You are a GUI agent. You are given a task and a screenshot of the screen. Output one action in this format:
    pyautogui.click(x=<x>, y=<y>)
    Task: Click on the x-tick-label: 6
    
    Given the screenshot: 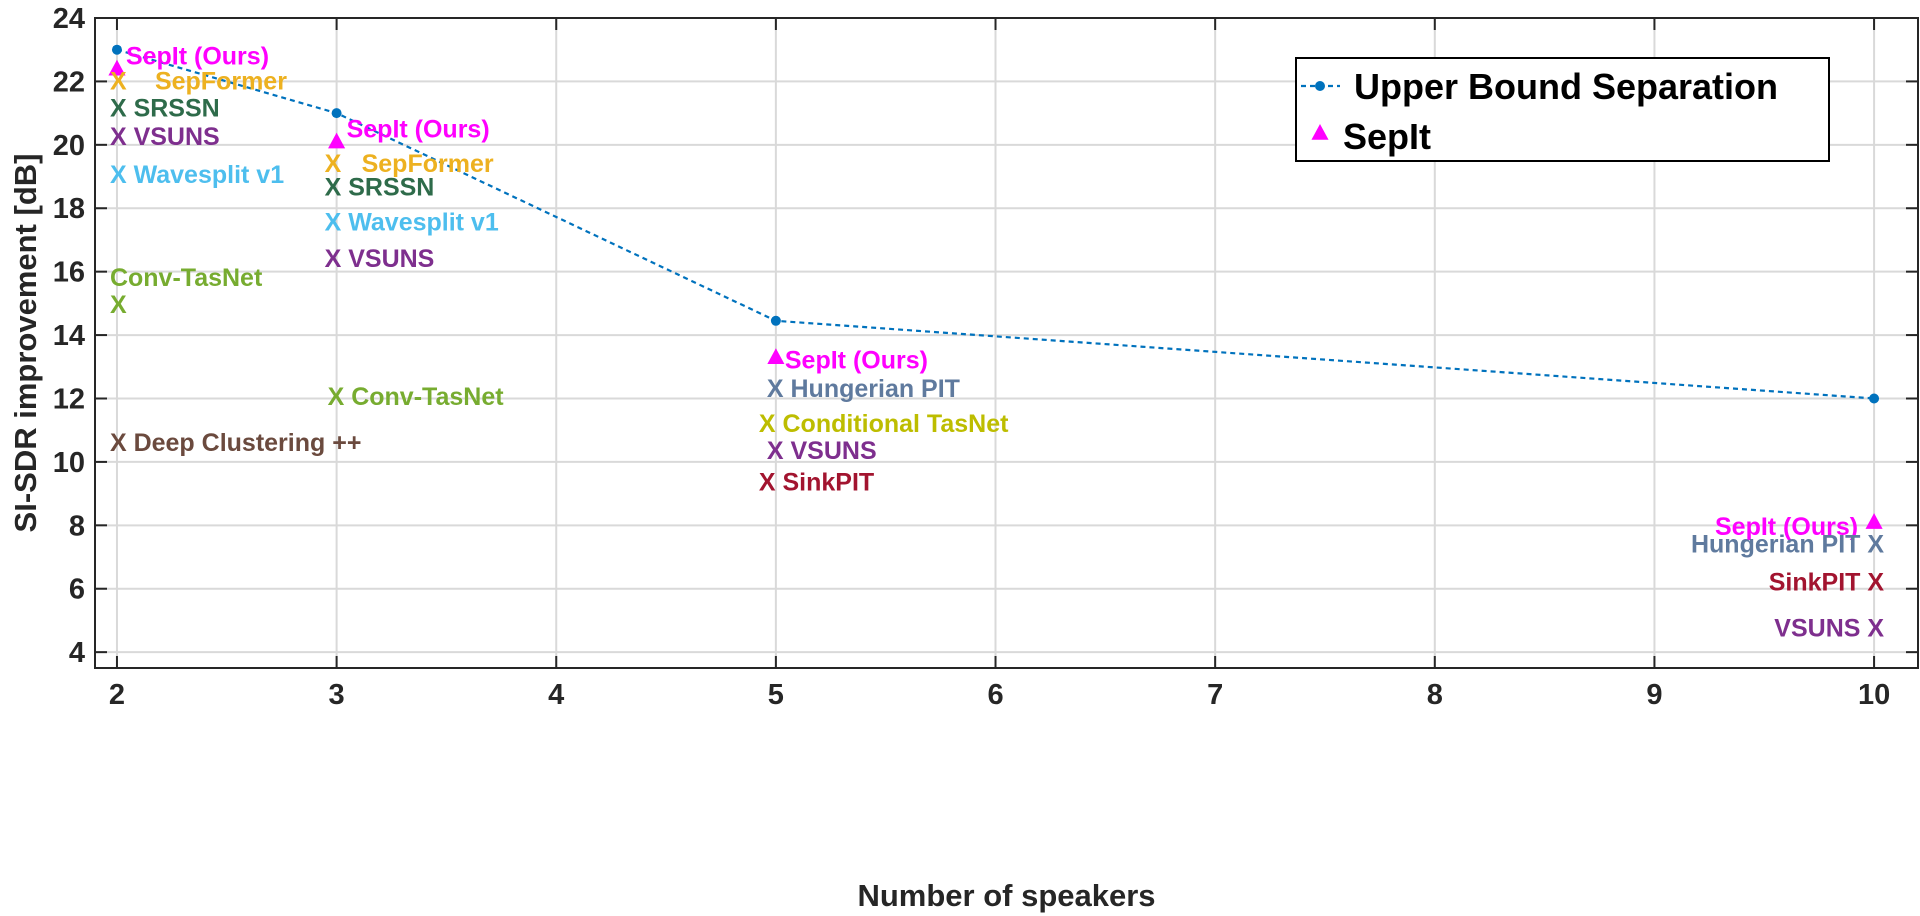 What is the action you would take?
    pyautogui.click(x=995, y=695)
    